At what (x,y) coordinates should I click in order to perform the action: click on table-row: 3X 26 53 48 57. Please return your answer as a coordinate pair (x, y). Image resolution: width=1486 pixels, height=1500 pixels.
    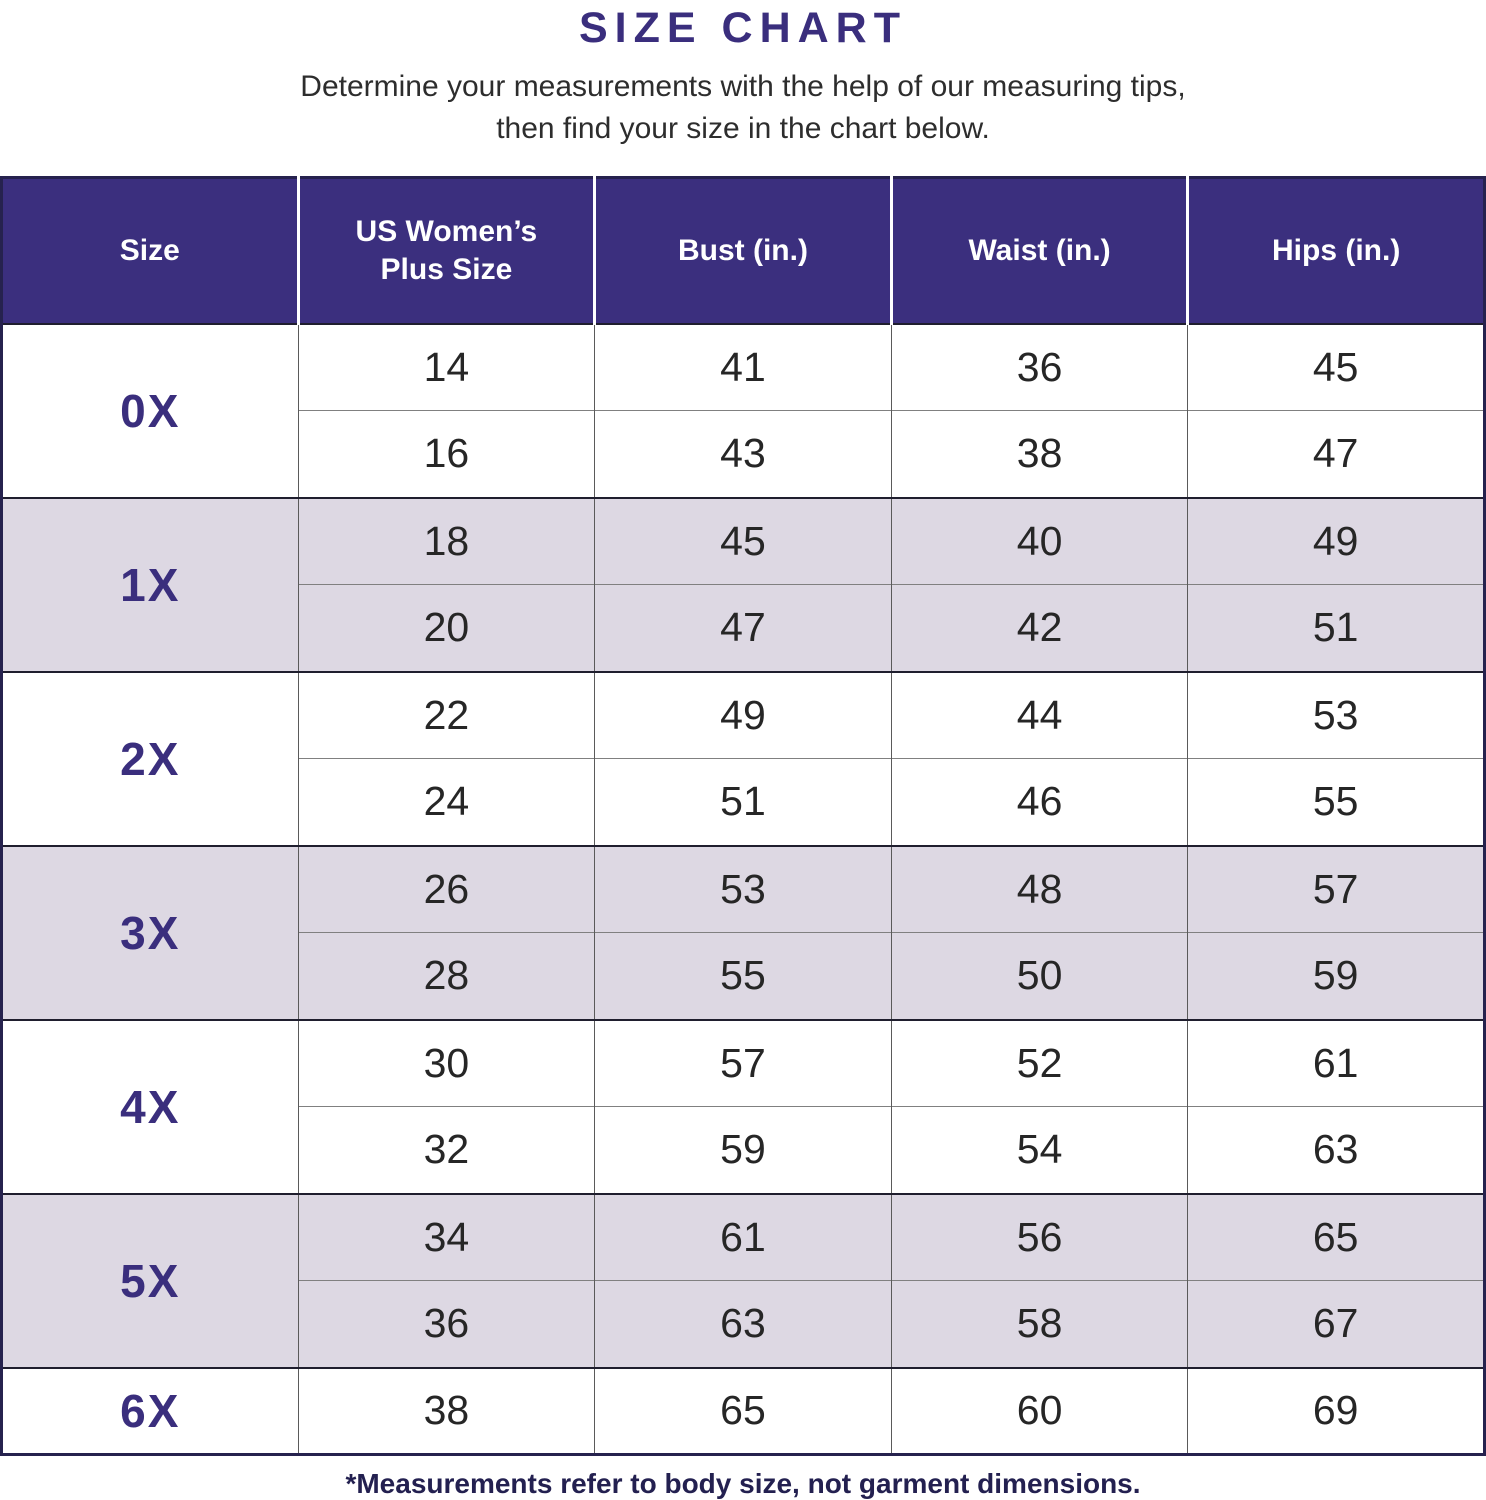
    Looking at the image, I should click on (743, 932).